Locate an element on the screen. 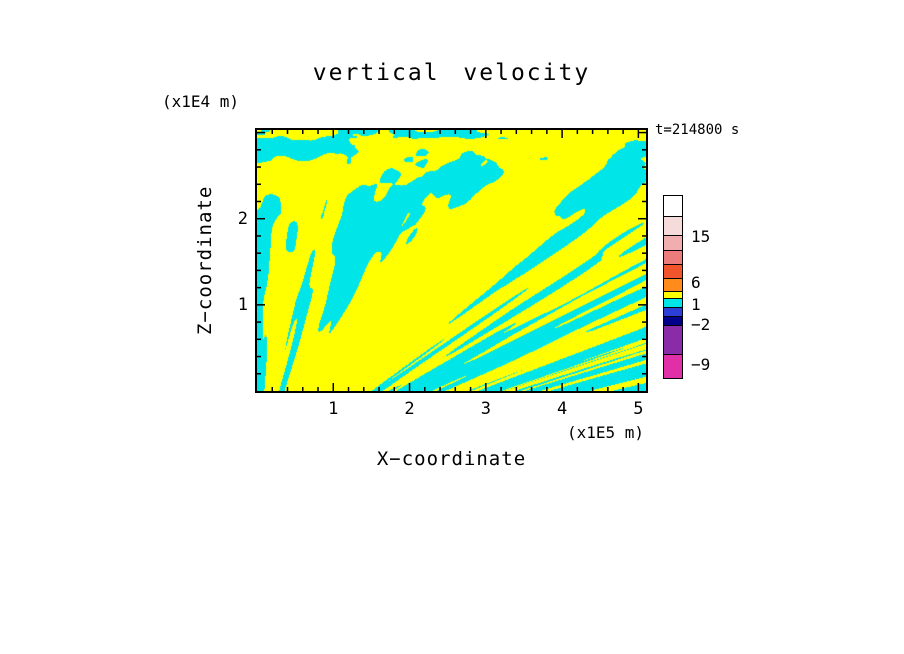 Image resolution: width=904 pixels, height=654 pixels. x-tick-label: 4 is located at coordinates (562, 409).